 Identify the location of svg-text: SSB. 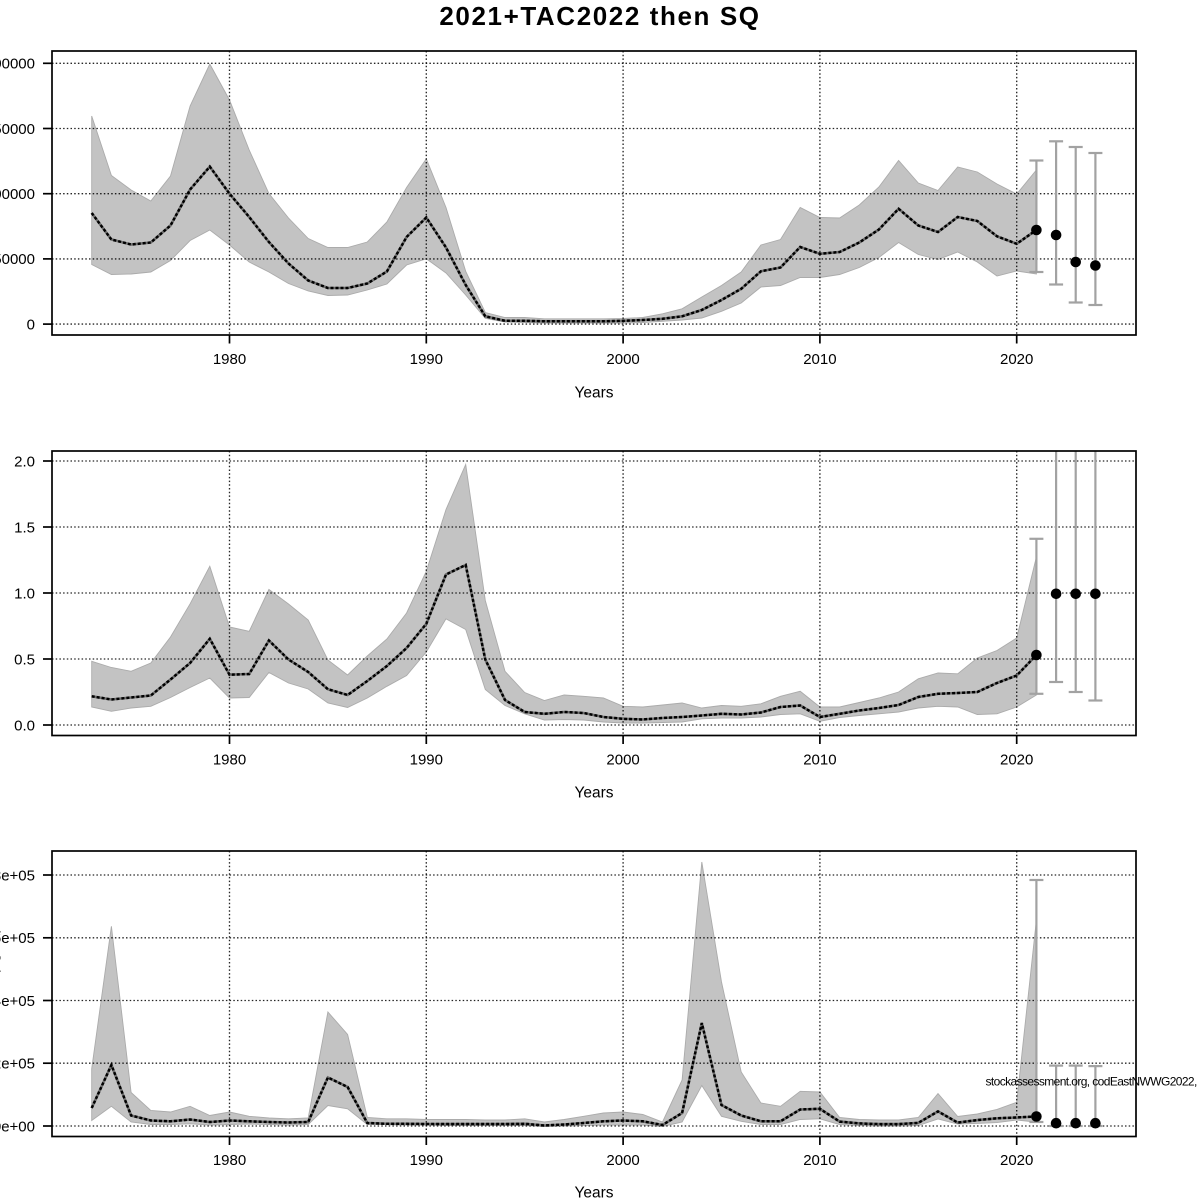
(1, 193).